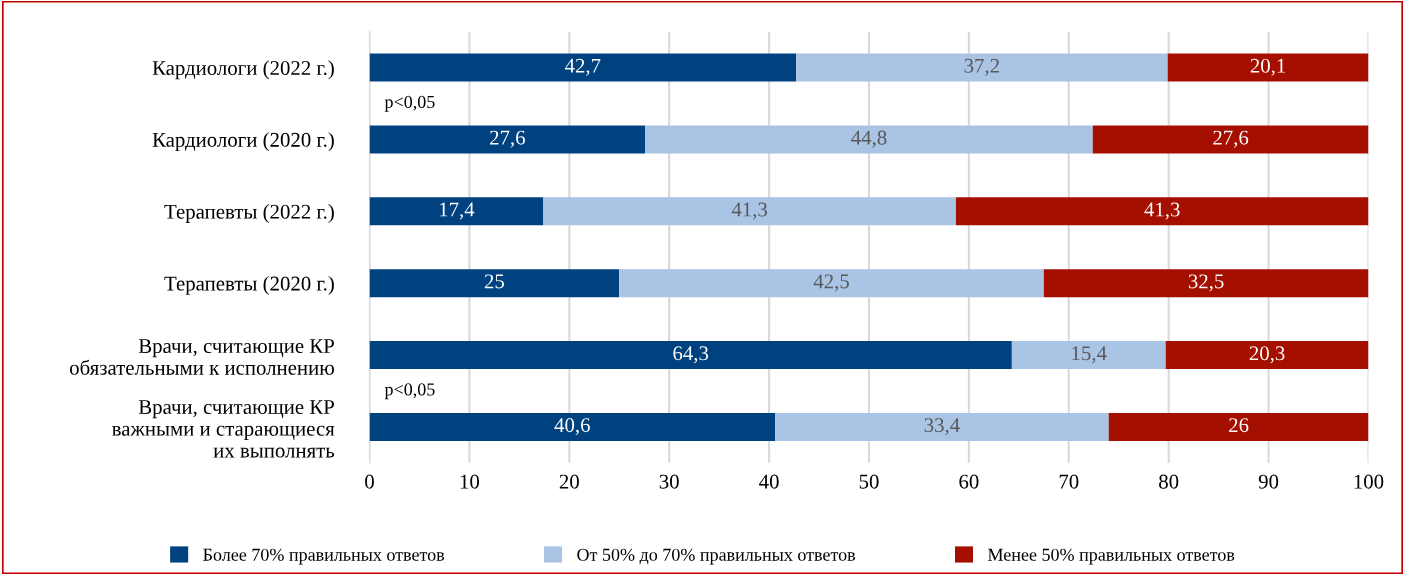 This screenshot has height=575, width=1405. I want to click on data-label: 32,5, so click(1206, 283).